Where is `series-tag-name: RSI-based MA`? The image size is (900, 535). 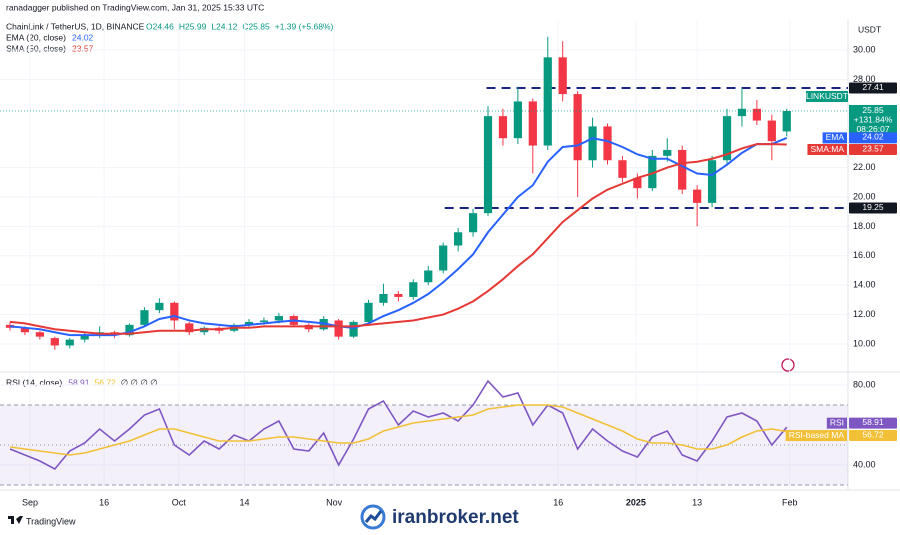
series-tag-name: RSI-based MA is located at coordinates (817, 435).